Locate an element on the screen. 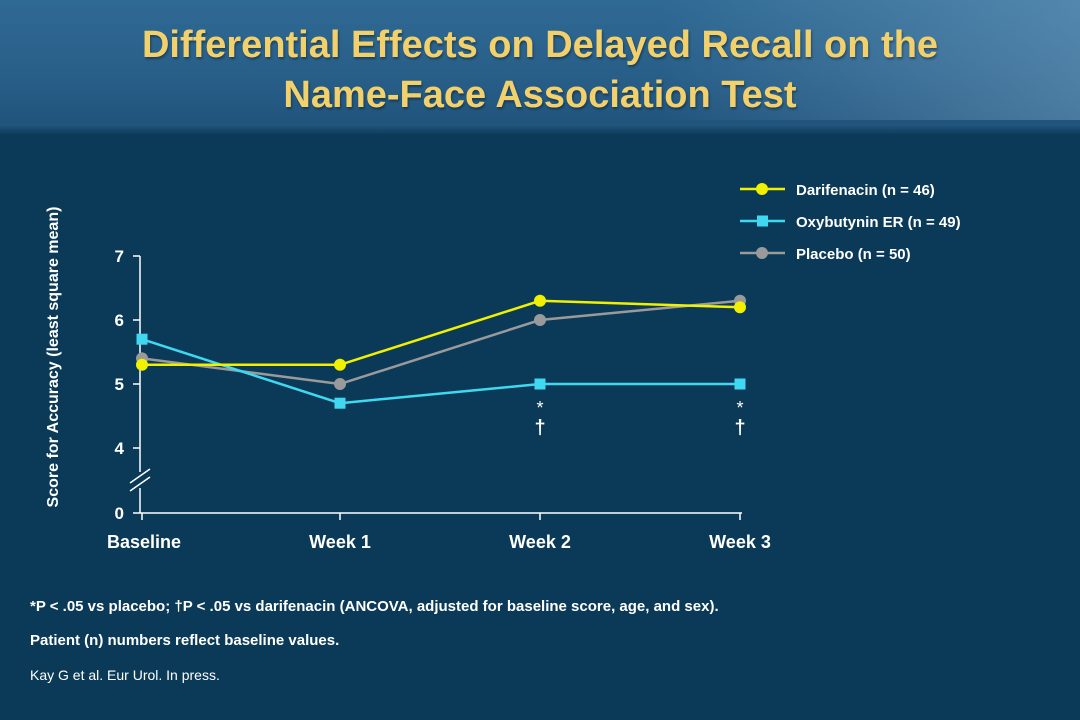 The image size is (1080, 720). y-tick-label: 5 is located at coordinates (119, 384).